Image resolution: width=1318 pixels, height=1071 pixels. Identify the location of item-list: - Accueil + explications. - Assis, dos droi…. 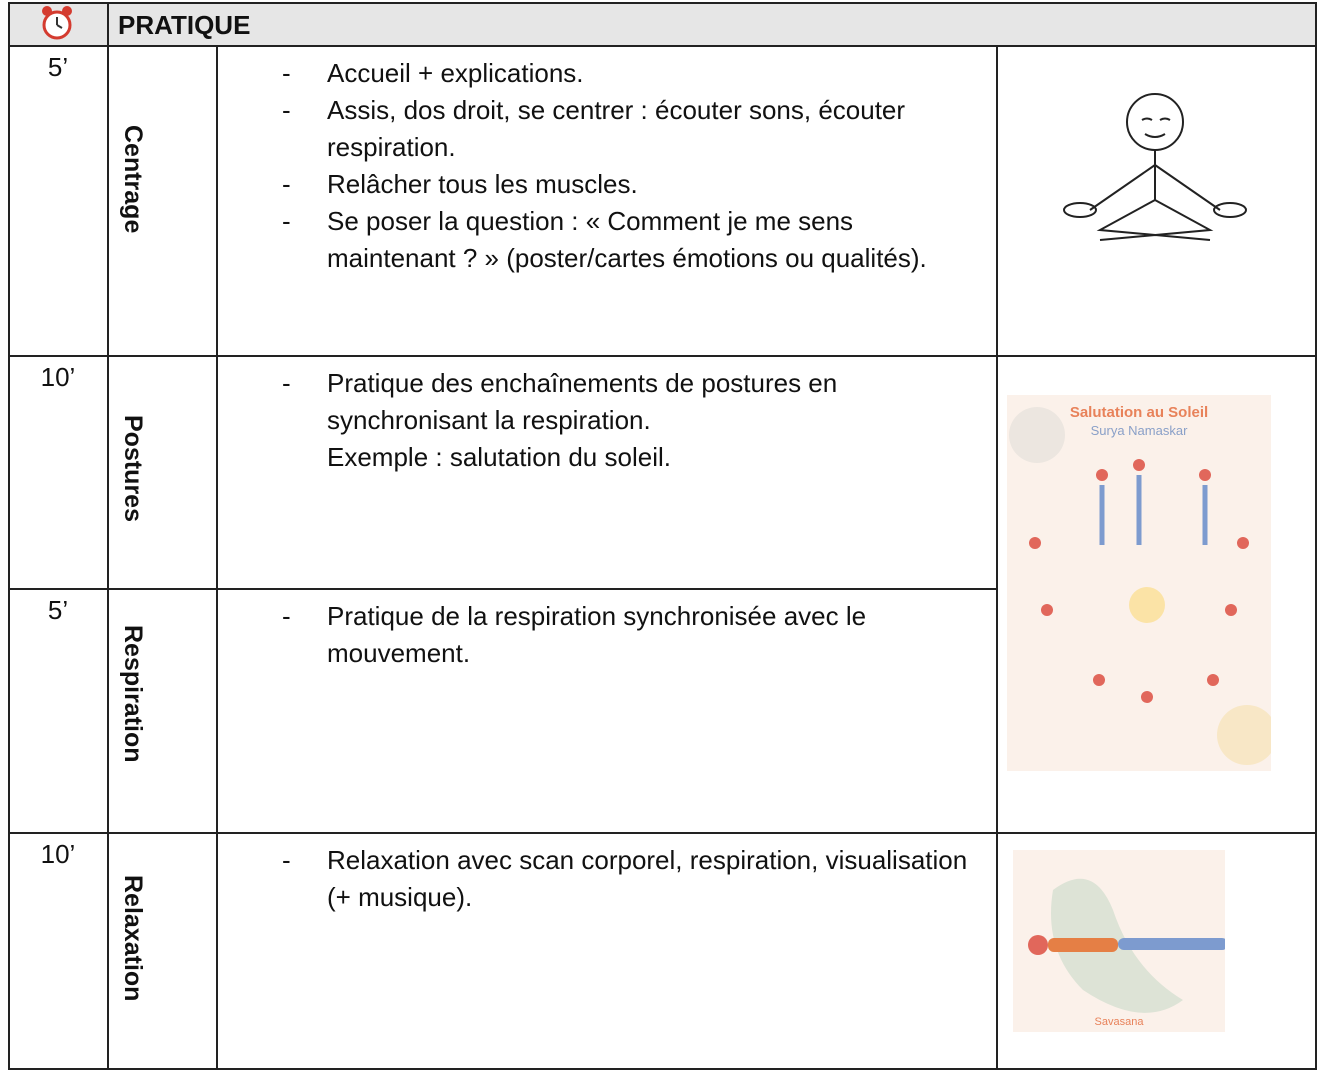
(627, 166).